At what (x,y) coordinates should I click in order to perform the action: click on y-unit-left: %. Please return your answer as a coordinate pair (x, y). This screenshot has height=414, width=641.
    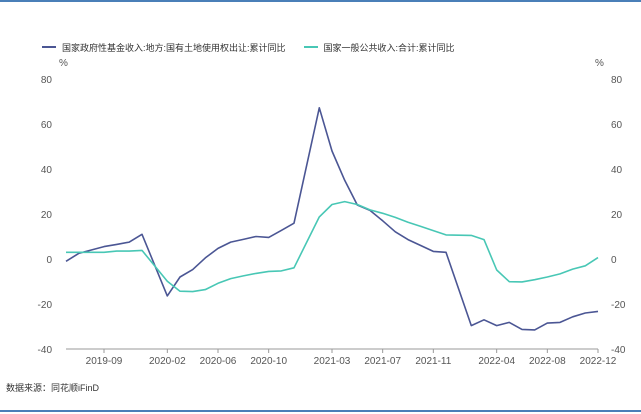
    Looking at the image, I should click on (63, 63).